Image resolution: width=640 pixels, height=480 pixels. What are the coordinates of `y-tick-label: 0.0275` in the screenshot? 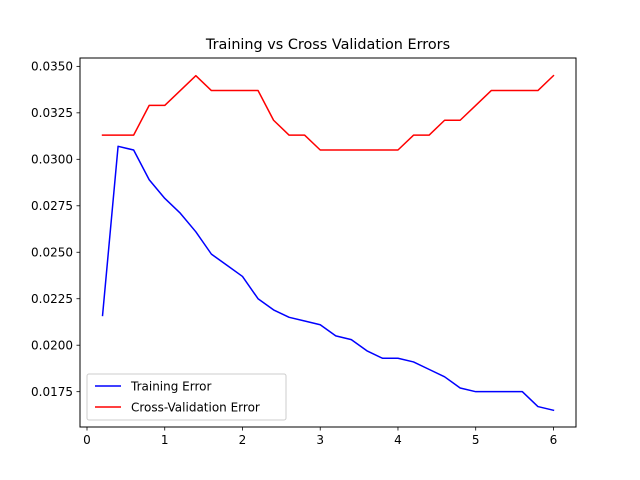 It's located at (52, 206).